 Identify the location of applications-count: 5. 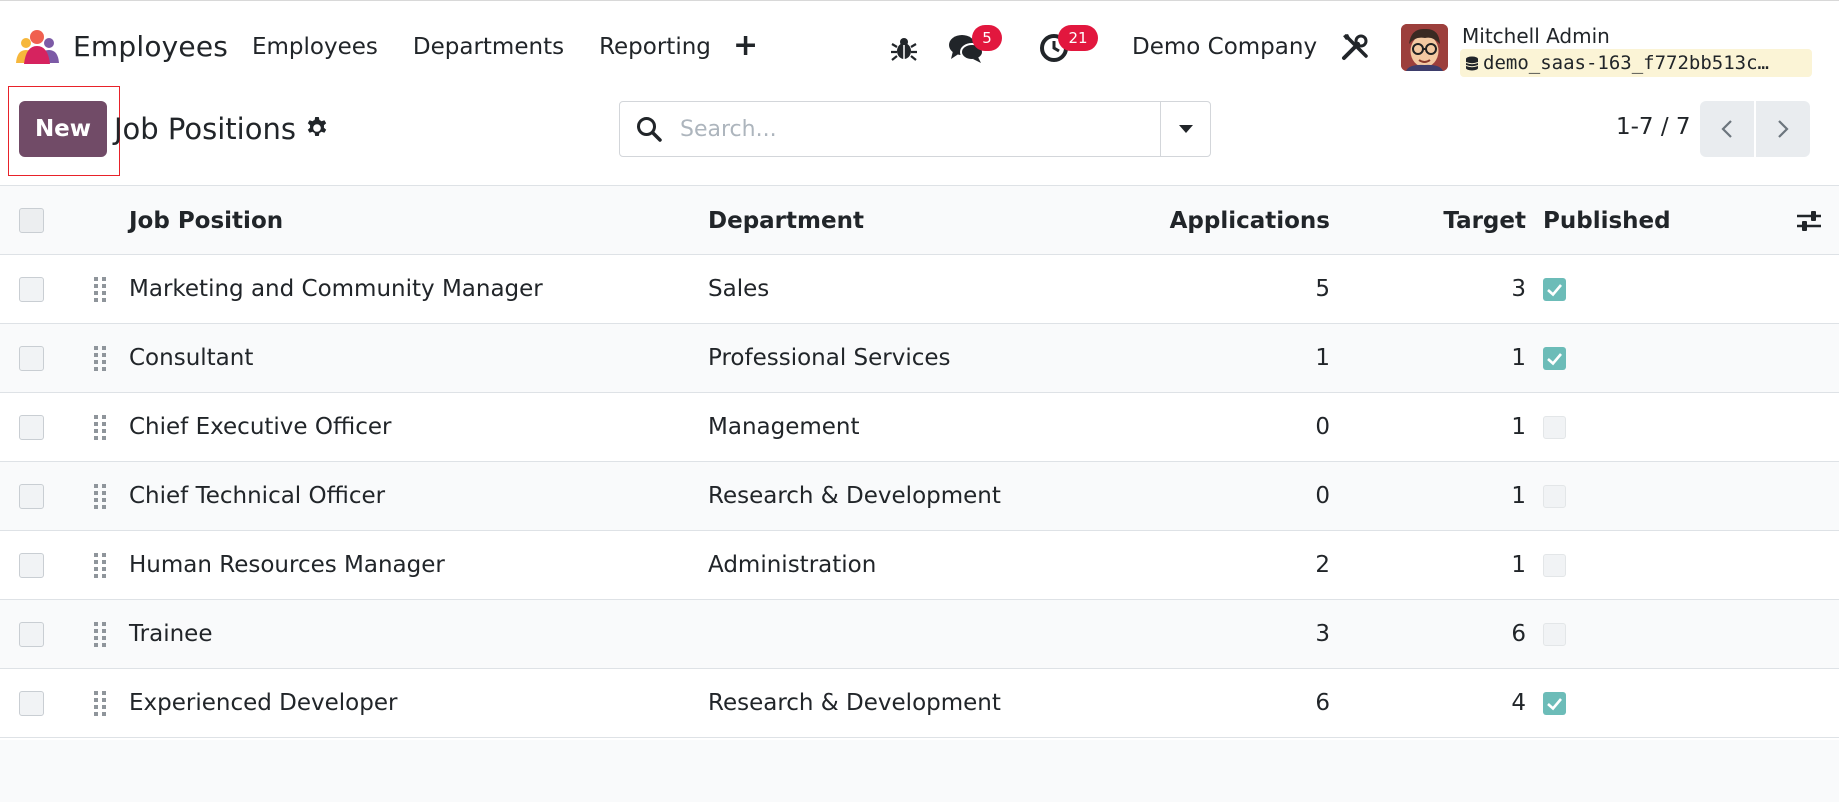
(1322, 289).